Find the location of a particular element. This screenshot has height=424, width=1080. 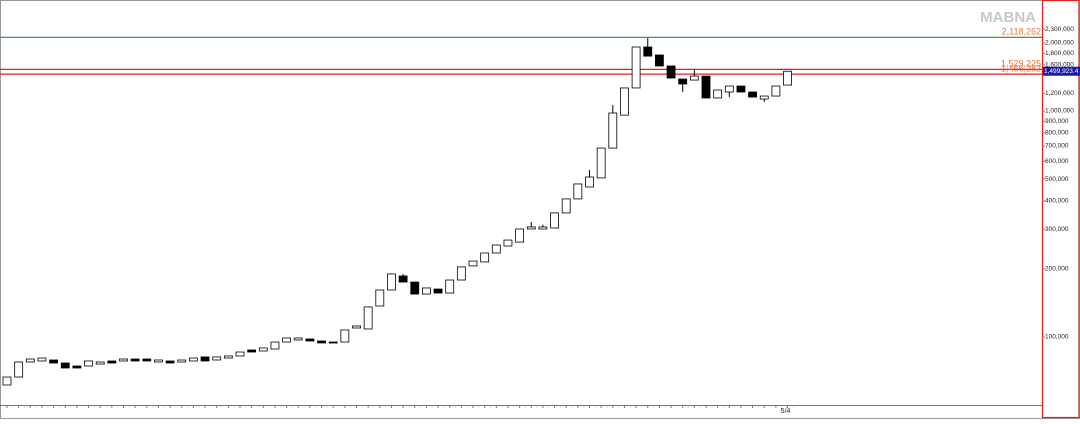

y-tick-label: 1,200,000 is located at coordinates (1059, 93).